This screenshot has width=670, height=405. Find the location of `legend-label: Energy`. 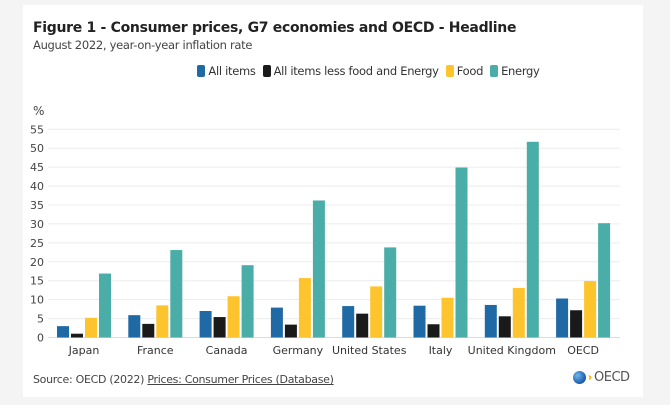

legend-label: Energy is located at coordinates (520, 71).